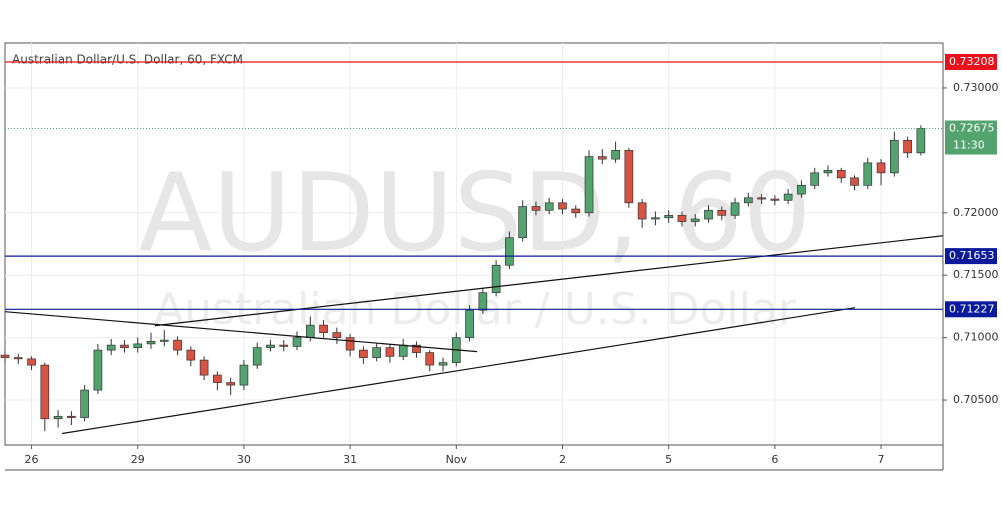  I want to click on countdown-label: 11:30, so click(969, 145).